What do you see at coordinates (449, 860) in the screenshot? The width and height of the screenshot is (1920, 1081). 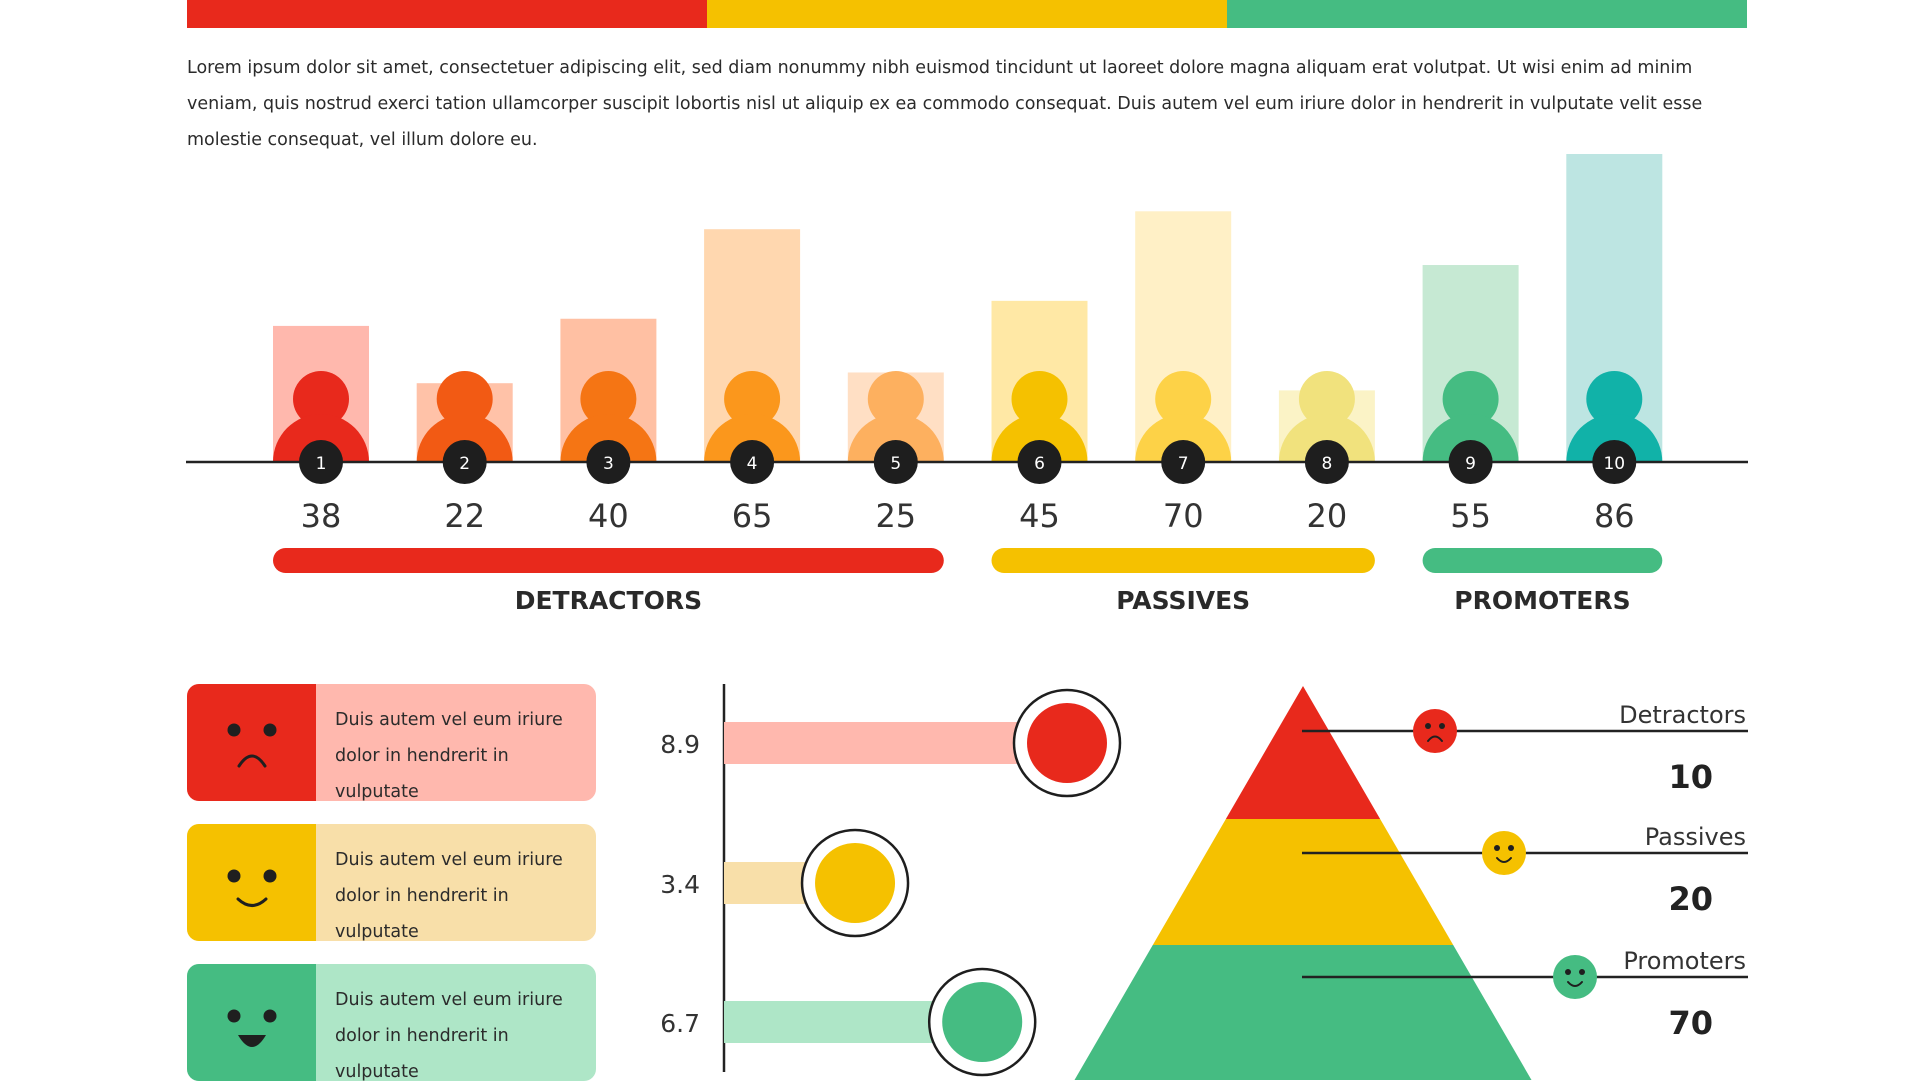 I see `card-text-line: Duis autem vel eum iriure` at bounding box center [449, 860].